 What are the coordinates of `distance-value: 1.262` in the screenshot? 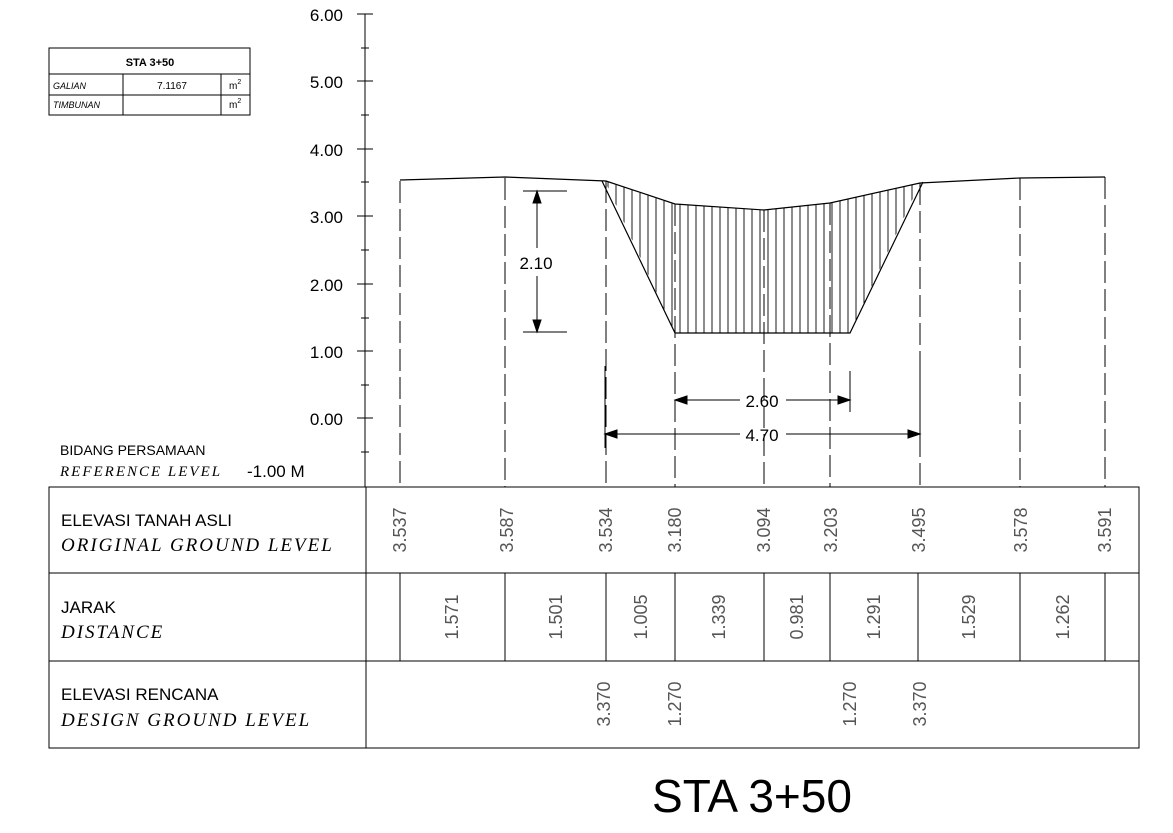 It's located at (1063, 616).